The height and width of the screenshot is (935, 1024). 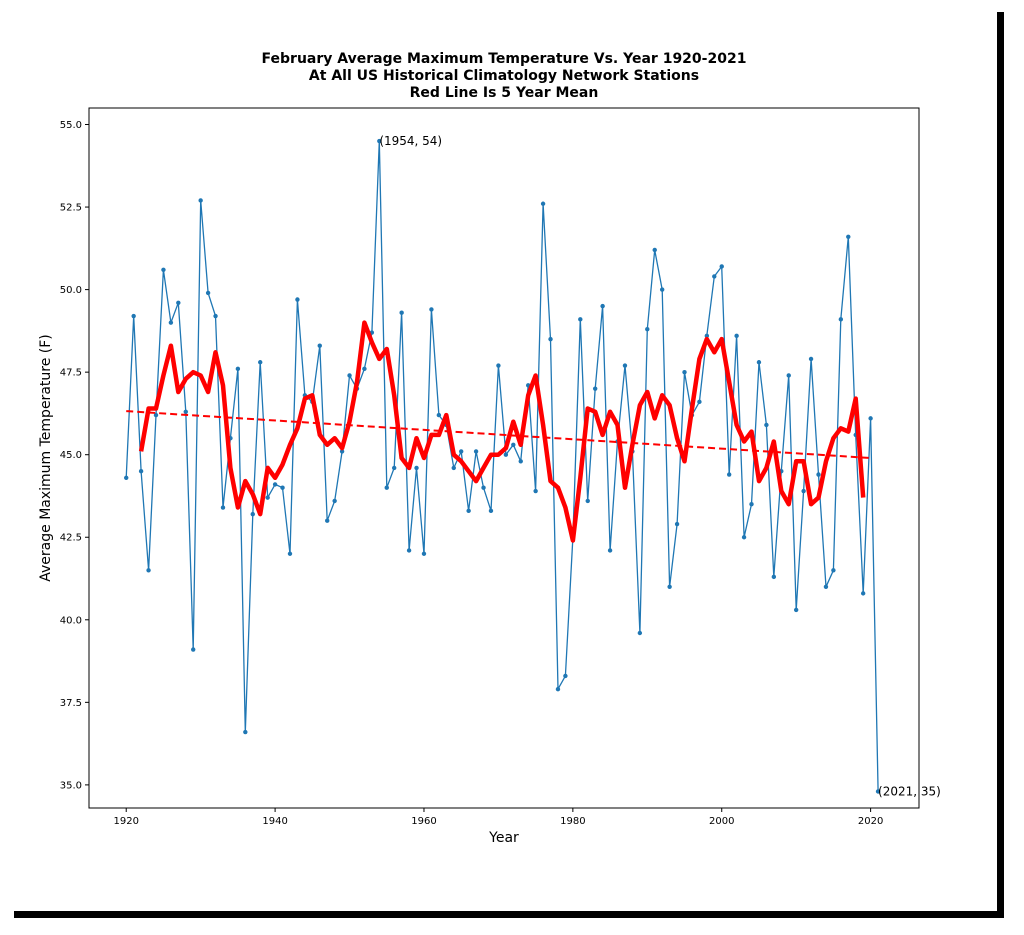 What do you see at coordinates (274, 821) in the screenshot?
I see `x-tick-label: 1940` at bounding box center [274, 821].